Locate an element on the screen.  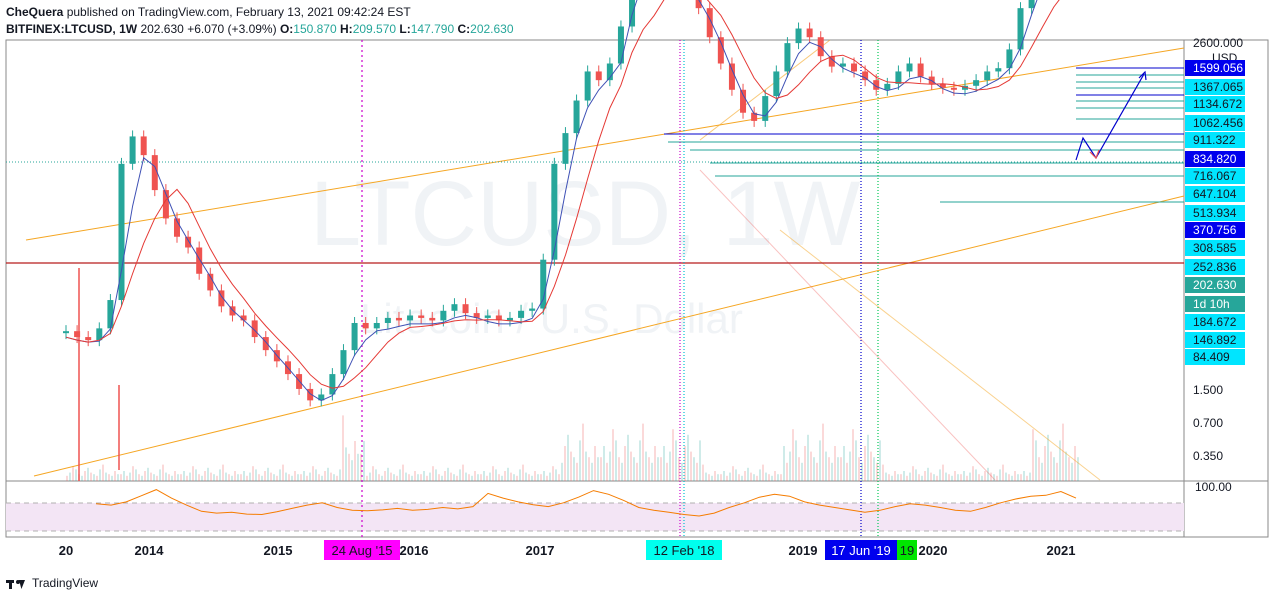
close-value: 202.630 is located at coordinates (492, 29).